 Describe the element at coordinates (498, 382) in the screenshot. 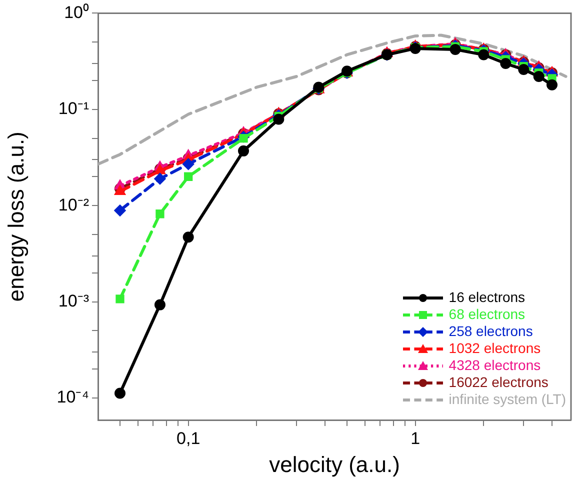

I see `legend-label: 16022 electrons` at that location.